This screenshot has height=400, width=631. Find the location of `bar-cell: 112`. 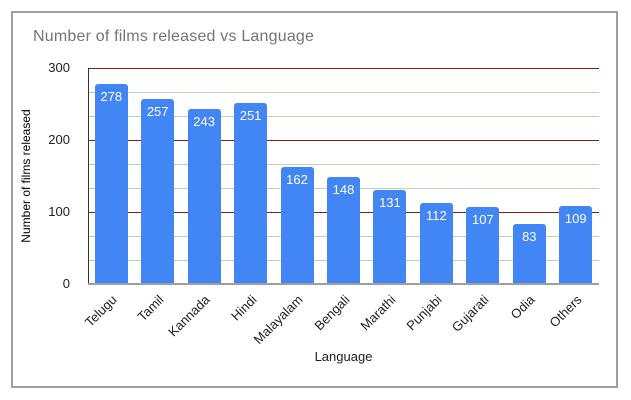

bar-cell: 112 is located at coordinates (436, 176).